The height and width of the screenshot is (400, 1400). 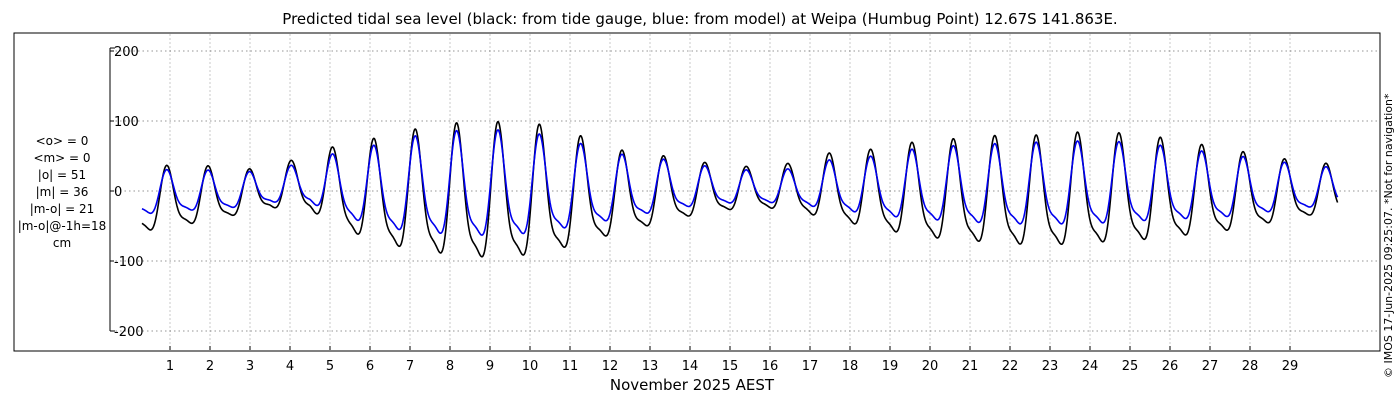 What do you see at coordinates (61, 158) in the screenshot?
I see `stat-mean-model: <m> = 0` at bounding box center [61, 158].